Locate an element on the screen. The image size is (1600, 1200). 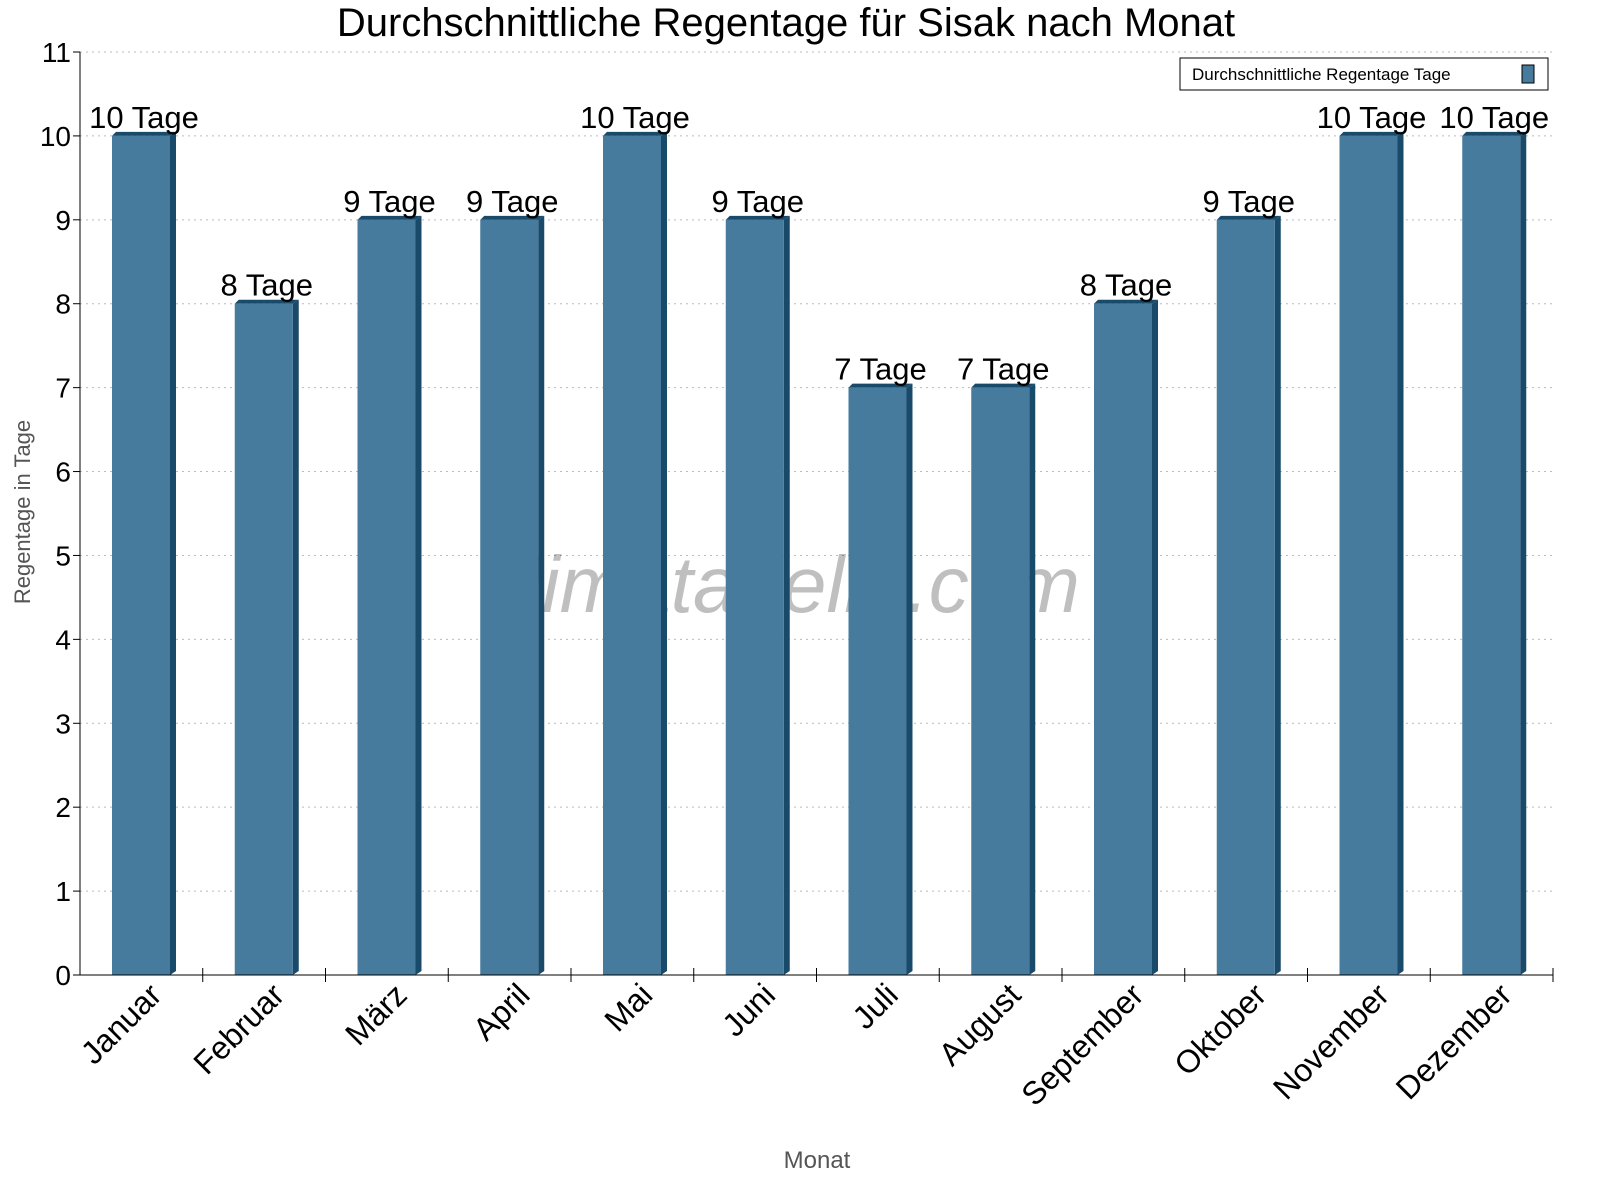
x-tick-label: Januar is located at coordinates (121, 1023).